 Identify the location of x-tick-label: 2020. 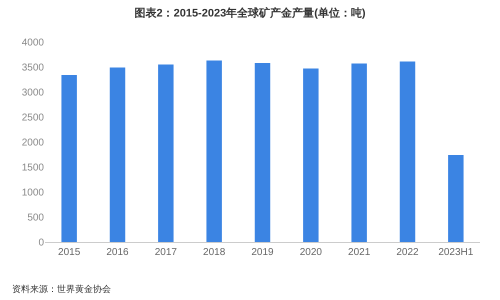
(311, 252).